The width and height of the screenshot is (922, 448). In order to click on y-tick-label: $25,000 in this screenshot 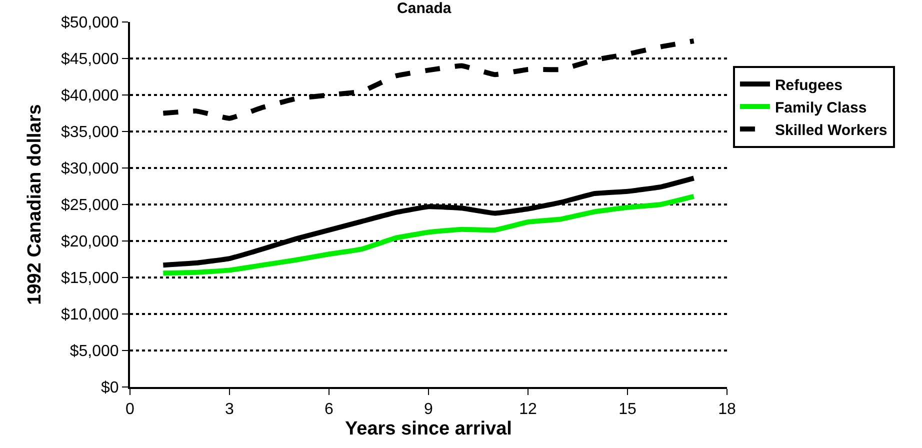, I will do `click(89, 205)`.